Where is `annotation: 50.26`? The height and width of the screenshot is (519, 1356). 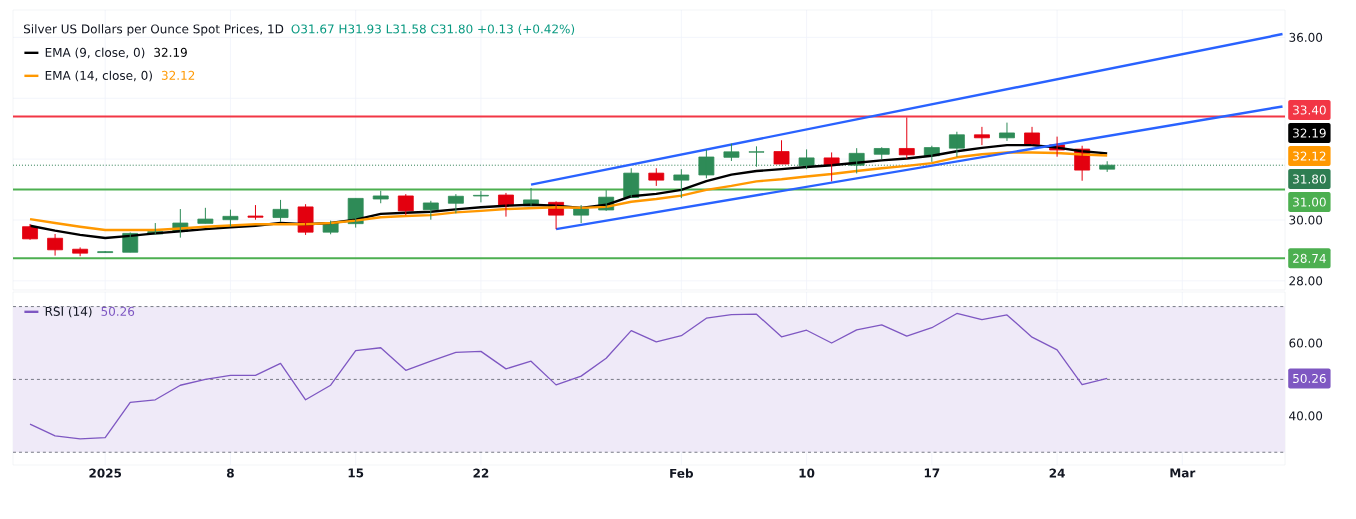 annotation: 50.26 is located at coordinates (118, 311).